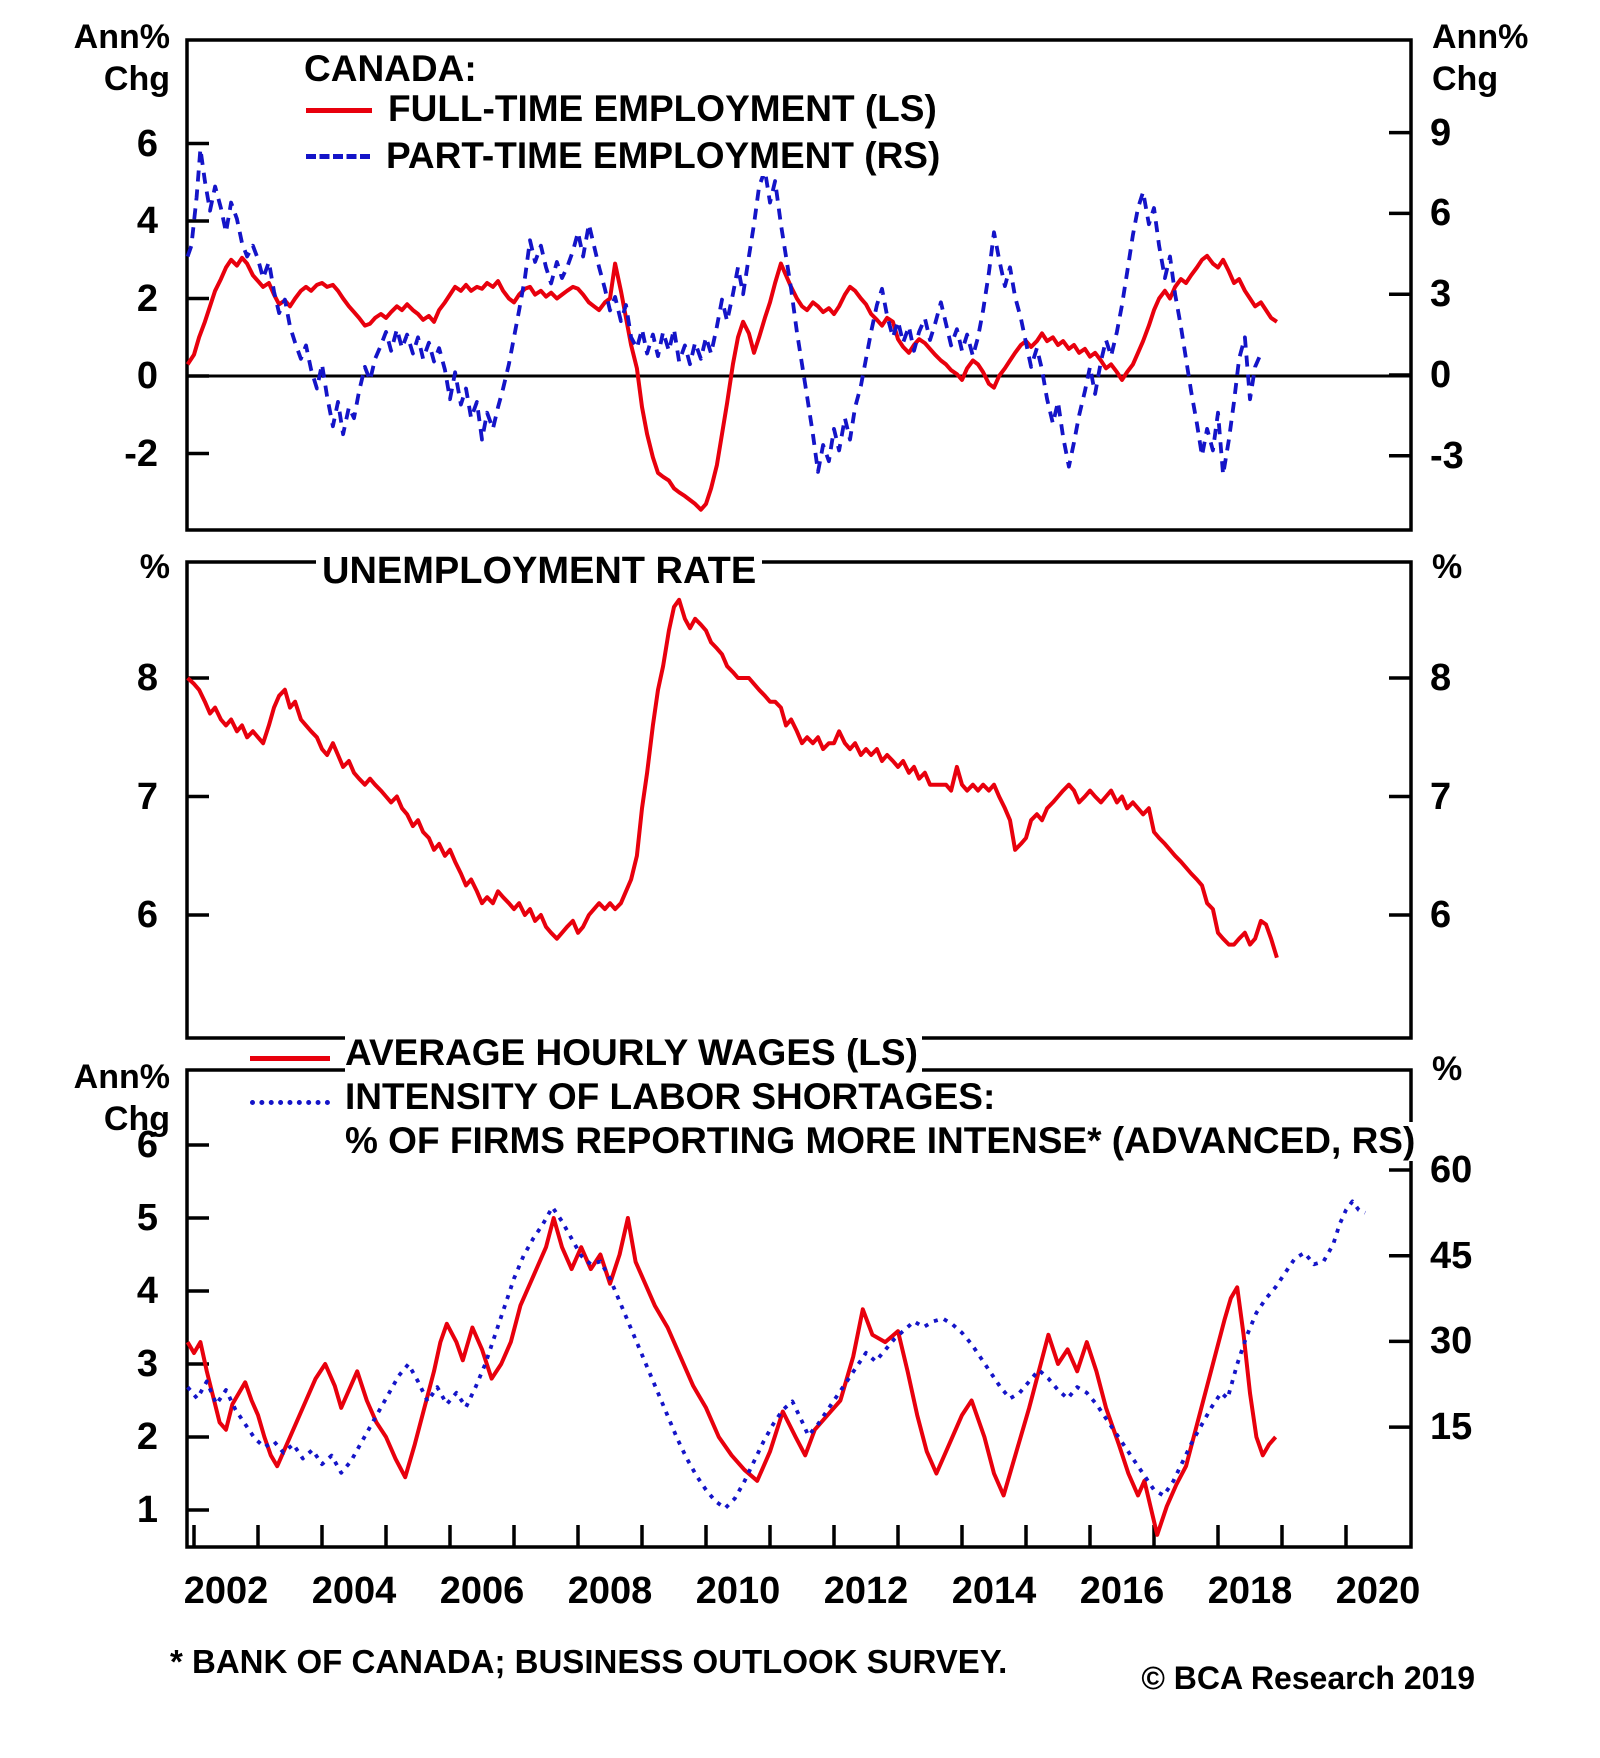  What do you see at coordinates (866, 1591) in the screenshot?
I see `x-axis-year-label: 2012` at bounding box center [866, 1591].